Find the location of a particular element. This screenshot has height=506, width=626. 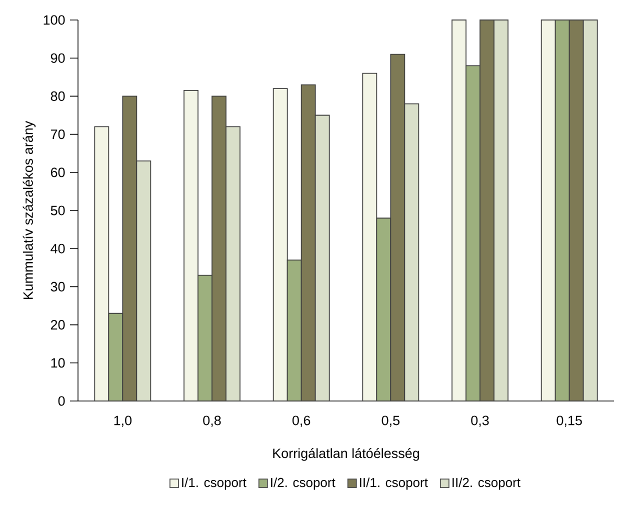

x-tick-label: 0,3 is located at coordinates (480, 421).